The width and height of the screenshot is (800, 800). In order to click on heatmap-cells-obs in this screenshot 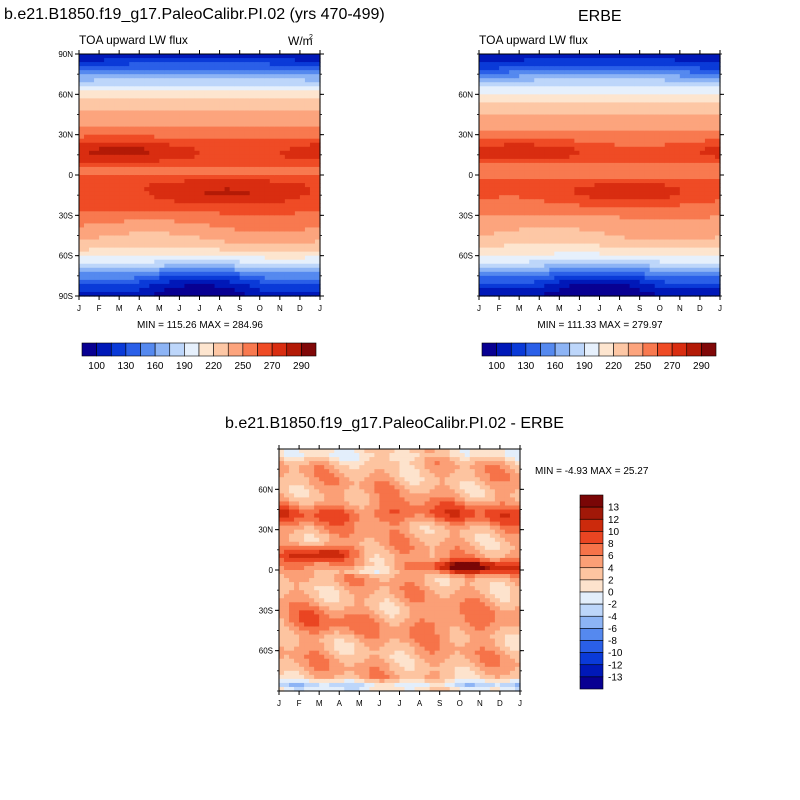, I will do `click(600, 175)`.